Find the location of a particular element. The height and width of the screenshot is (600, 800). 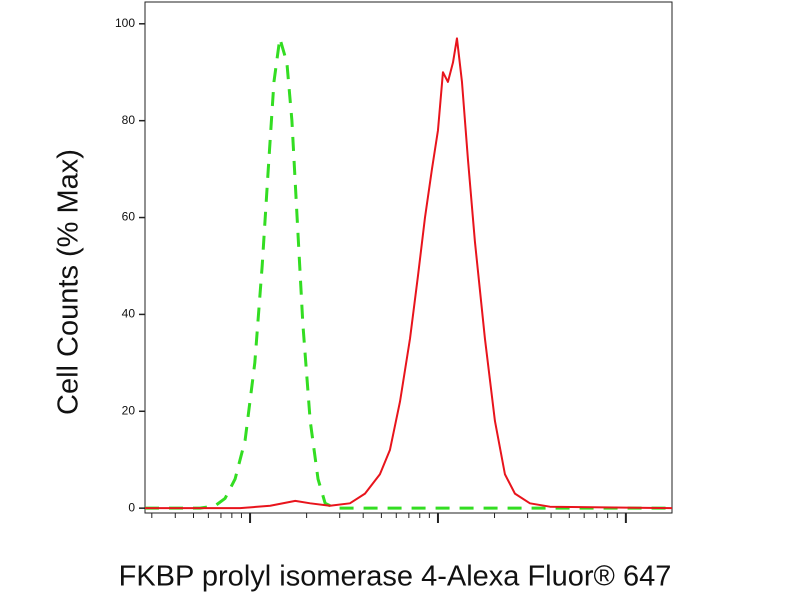

x-axis-title: FKBP prolyl isomerase 4-Alexa Fluor® 647 is located at coordinates (395, 577).